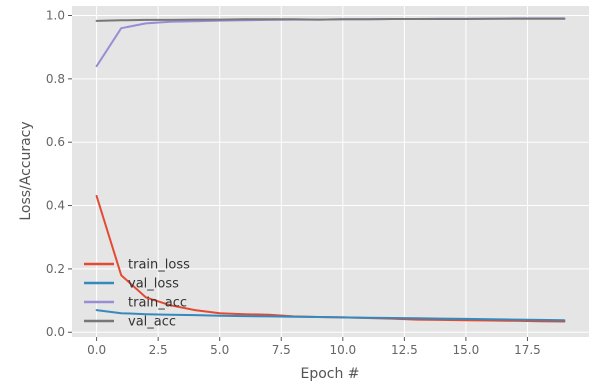  Describe the element at coordinates (342, 350) in the screenshot. I see `x-tick-label-4: 10.0` at that location.